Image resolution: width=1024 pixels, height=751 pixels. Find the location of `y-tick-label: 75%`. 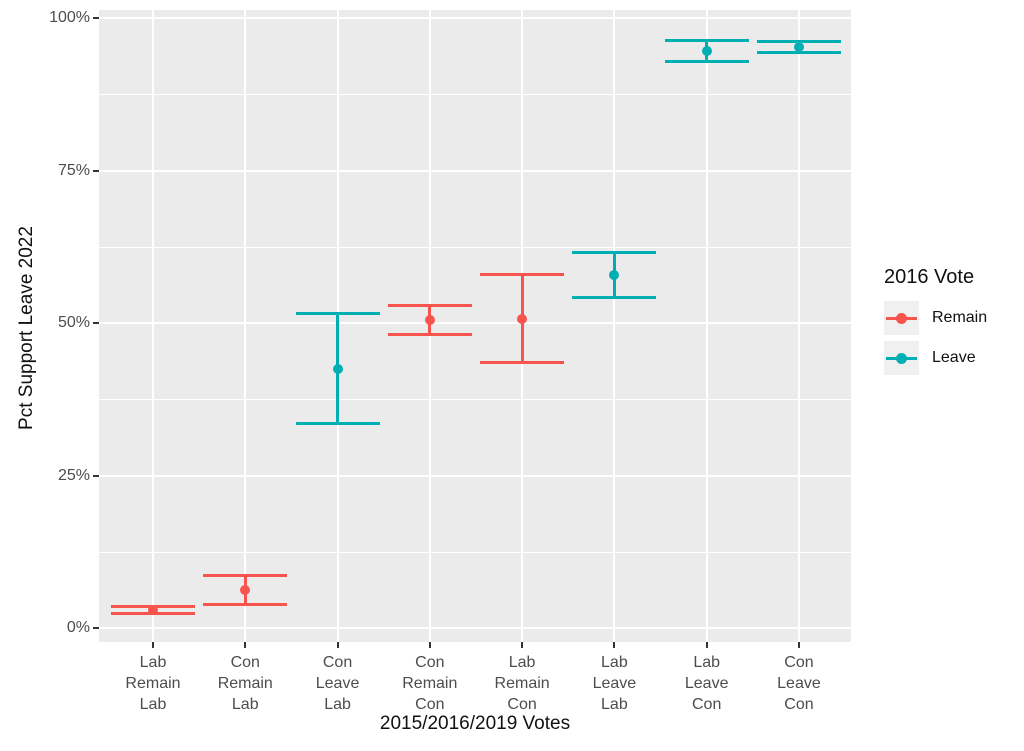

y-tick-label: 75% is located at coordinates (73, 170).